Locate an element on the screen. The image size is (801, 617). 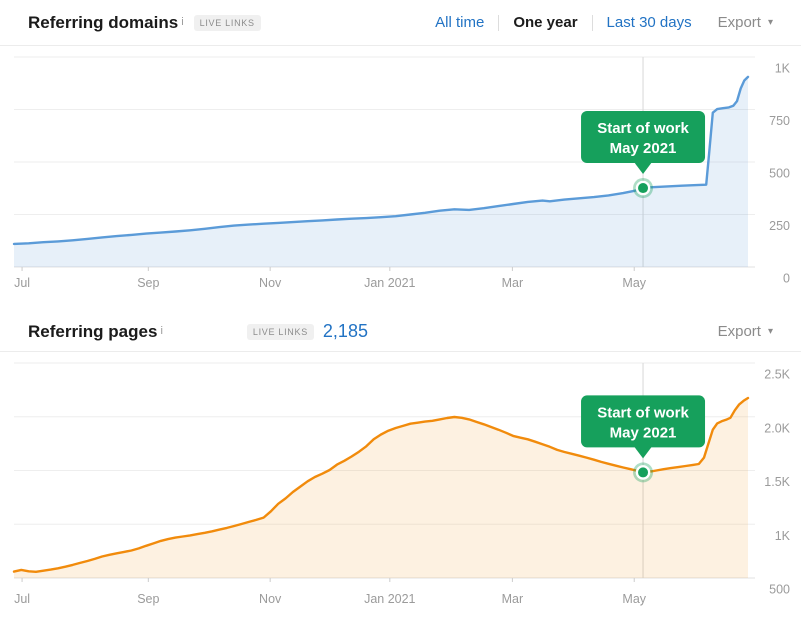
y-axis-label: 250 is located at coordinates (779, 226).